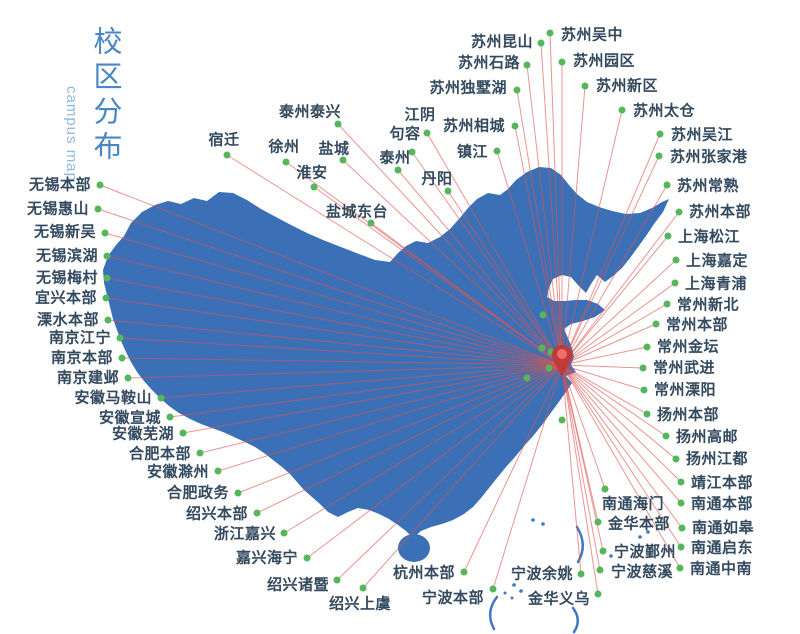  What do you see at coordinates (66, 278) in the screenshot?
I see `campus-label: 无锡梅村` at bounding box center [66, 278].